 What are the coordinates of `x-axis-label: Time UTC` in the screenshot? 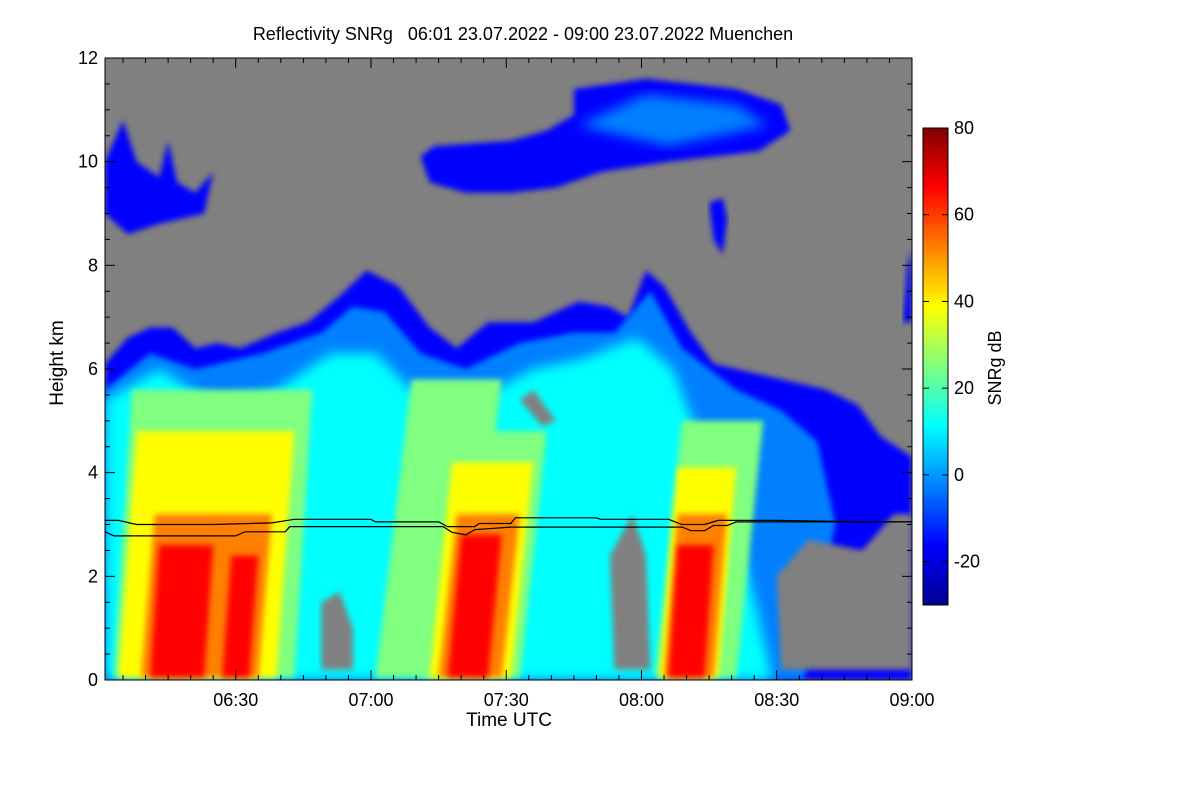 It's located at (509, 720).